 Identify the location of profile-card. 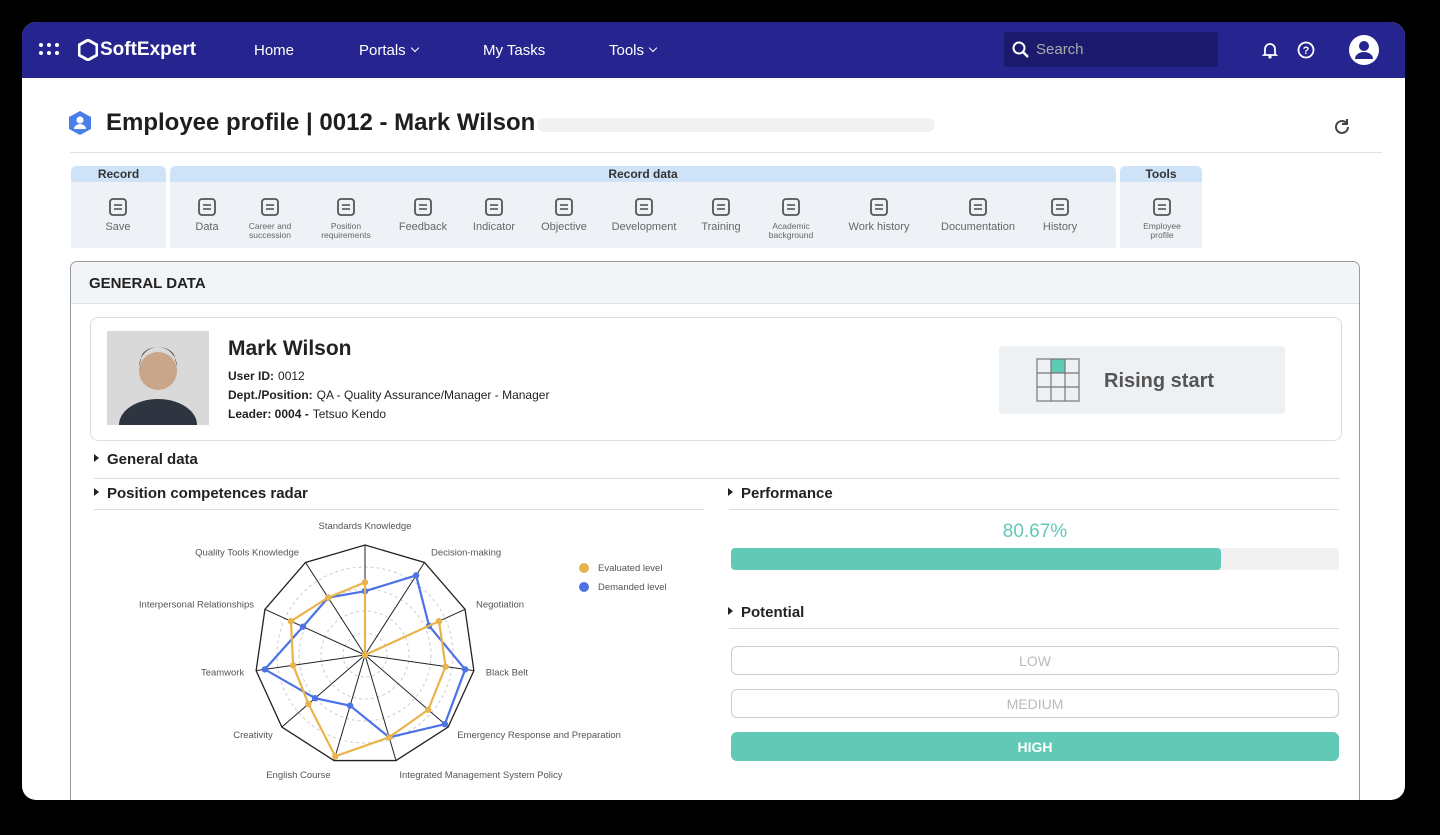
(716, 379).